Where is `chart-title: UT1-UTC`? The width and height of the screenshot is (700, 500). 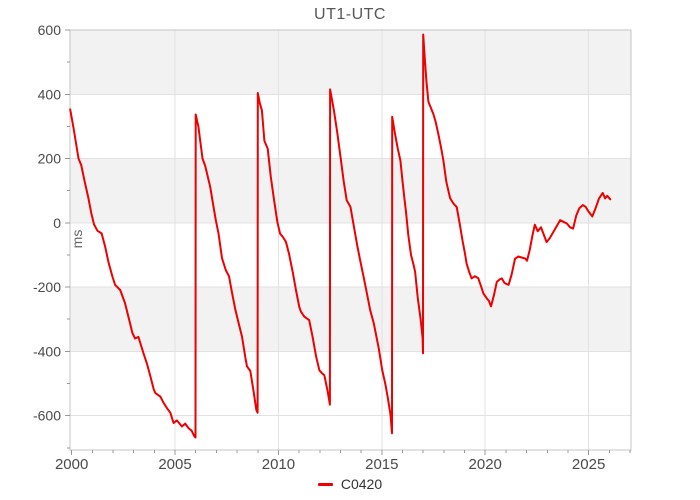 chart-title: UT1-UTC is located at coordinates (350, 14).